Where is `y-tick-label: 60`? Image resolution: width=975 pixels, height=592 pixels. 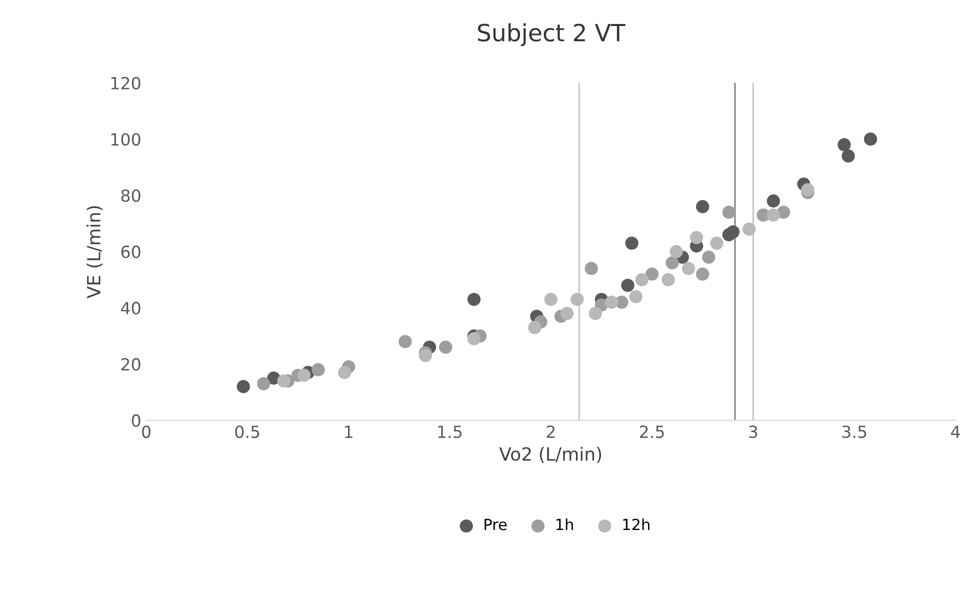 y-tick-label: 60 is located at coordinates (130, 252).